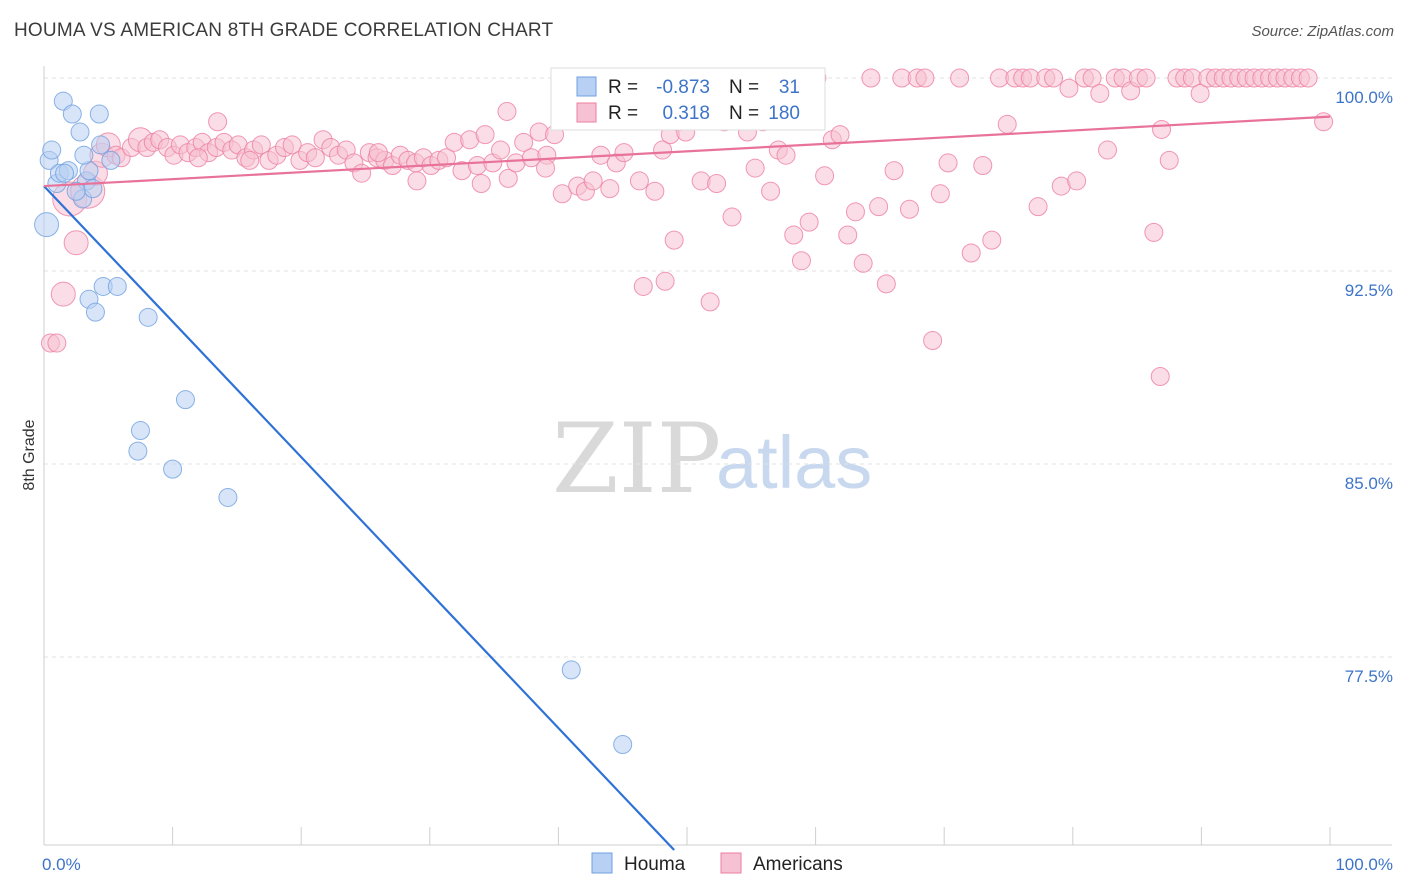 This screenshot has height=892, width=1406. I want to click on watermark-atlas: atlas, so click(794, 462).